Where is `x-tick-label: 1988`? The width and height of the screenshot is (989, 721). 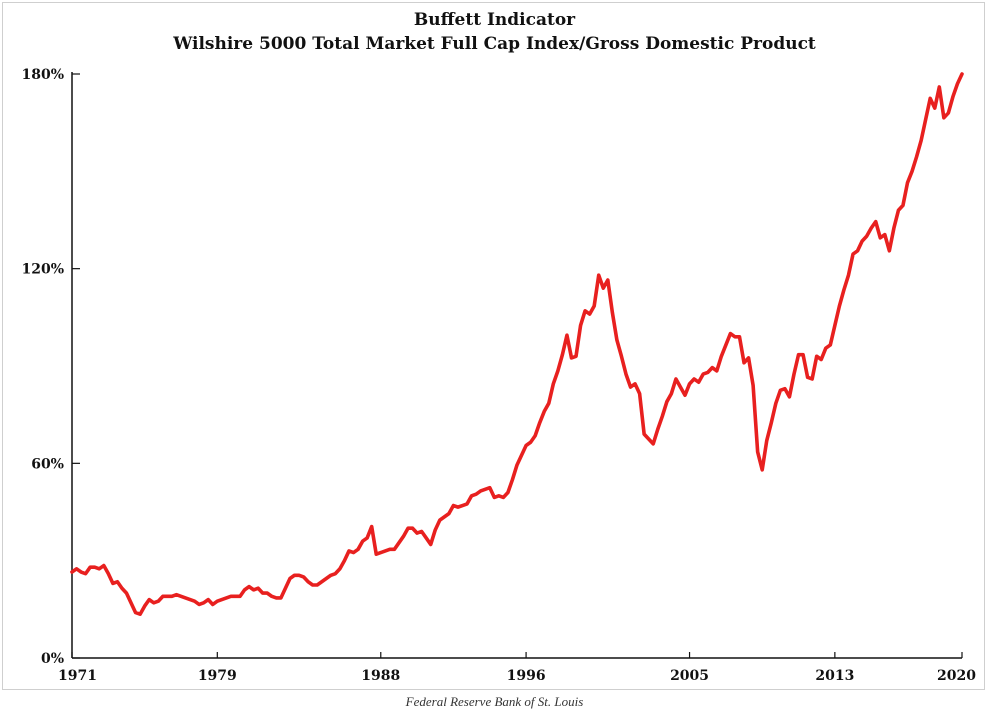
x-tick-label: 1988 is located at coordinates (380, 676).